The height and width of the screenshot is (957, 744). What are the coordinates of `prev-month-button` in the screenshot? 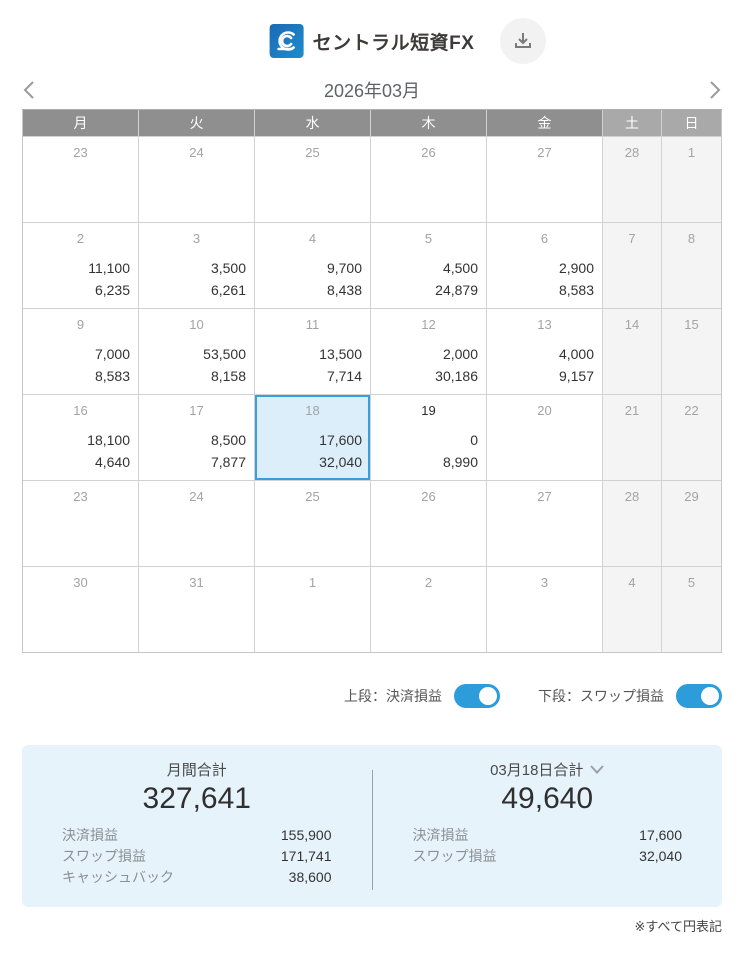 It's located at (34, 90).